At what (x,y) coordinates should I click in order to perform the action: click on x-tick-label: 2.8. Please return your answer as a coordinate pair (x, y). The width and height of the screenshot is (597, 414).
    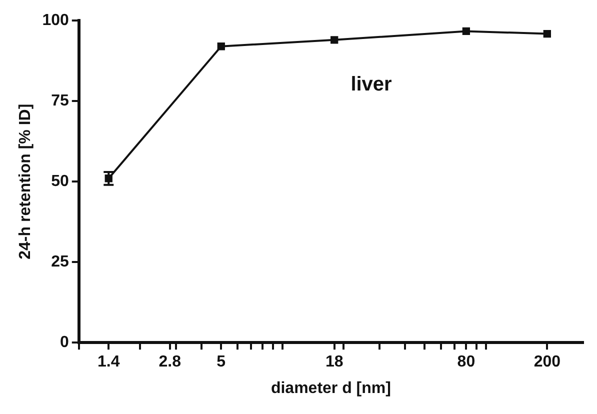
    Looking at the image, I should click on (170, 362).